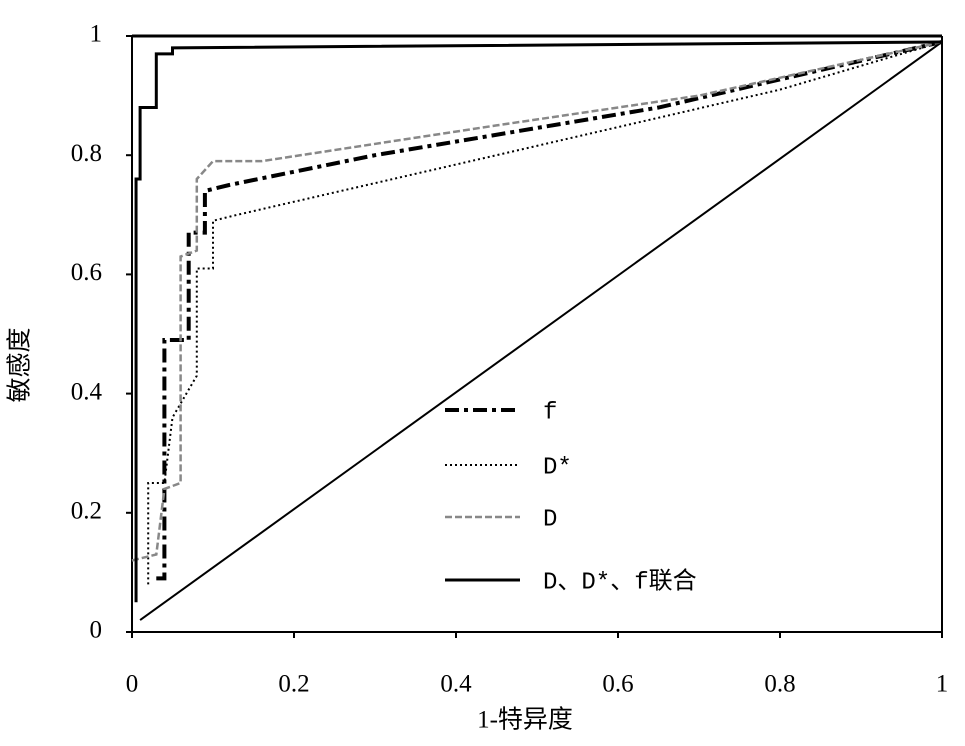 The height and width of the screenshot is (746, 965). What do you see at coordinates (779, 684) in the screenshot?
I see `x-tick-label: 0.8` at bounding box center [779, 684].